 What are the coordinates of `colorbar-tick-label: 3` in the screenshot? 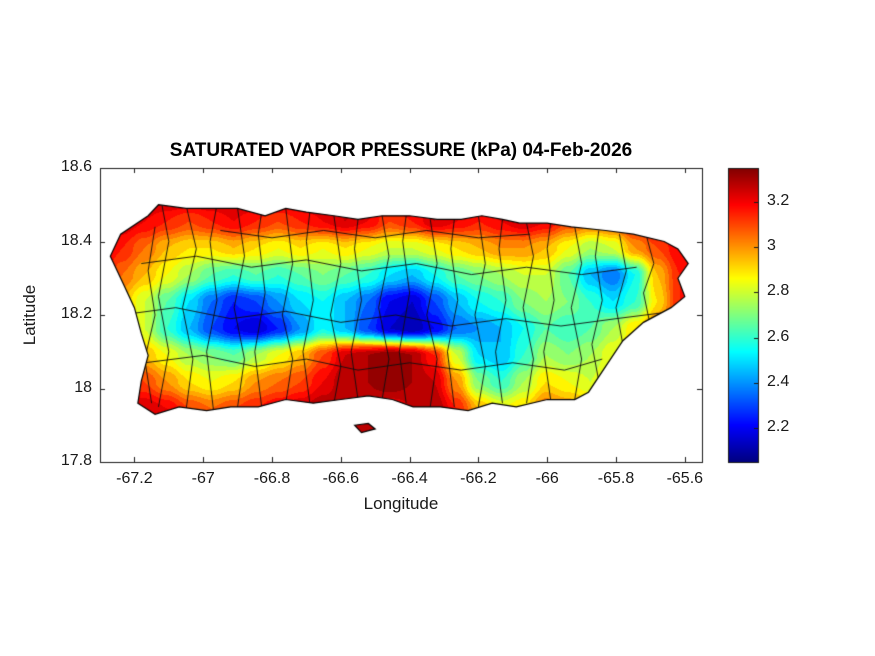 It's located at (771, 246).